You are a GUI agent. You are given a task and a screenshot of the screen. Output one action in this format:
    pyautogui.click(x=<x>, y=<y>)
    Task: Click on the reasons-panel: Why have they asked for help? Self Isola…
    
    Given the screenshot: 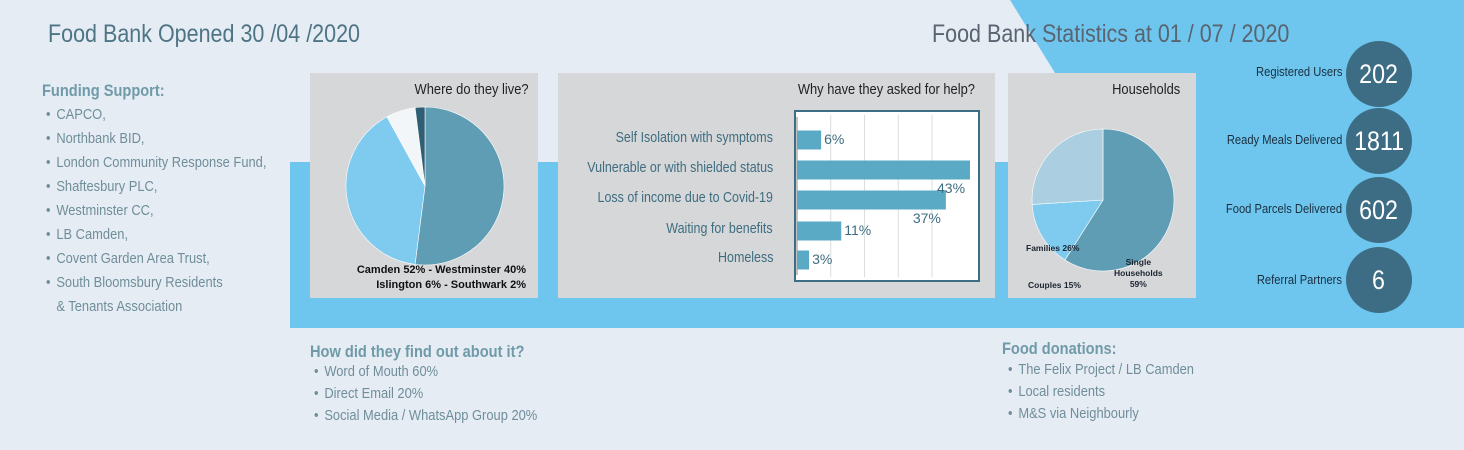 What is the action you would take?
    pyautogui.click(x=776, y=185)
    